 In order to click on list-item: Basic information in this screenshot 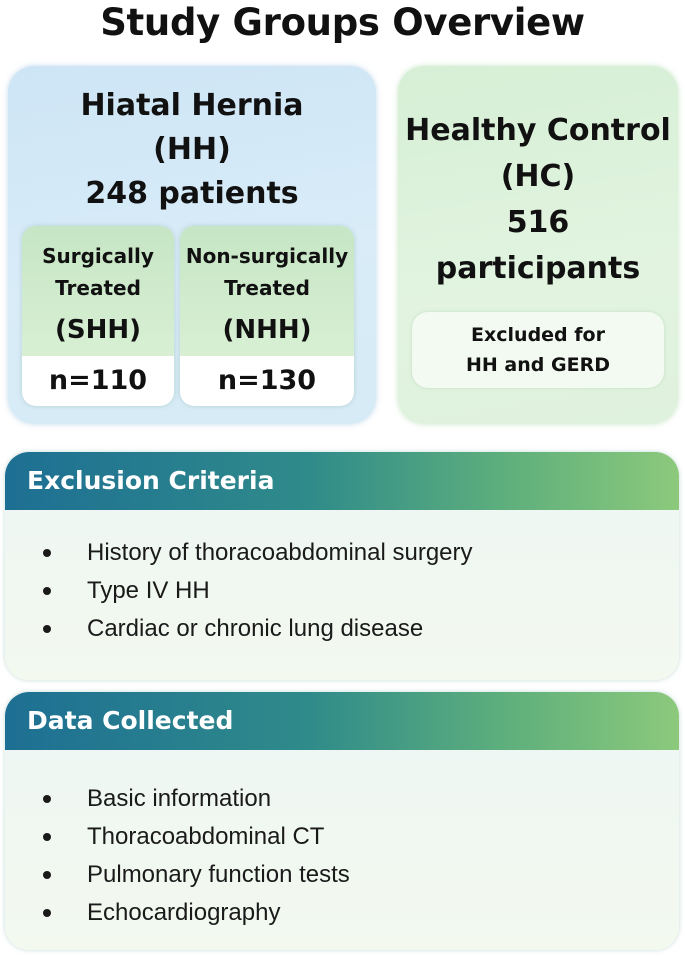, I will do `click(192, 799)`.